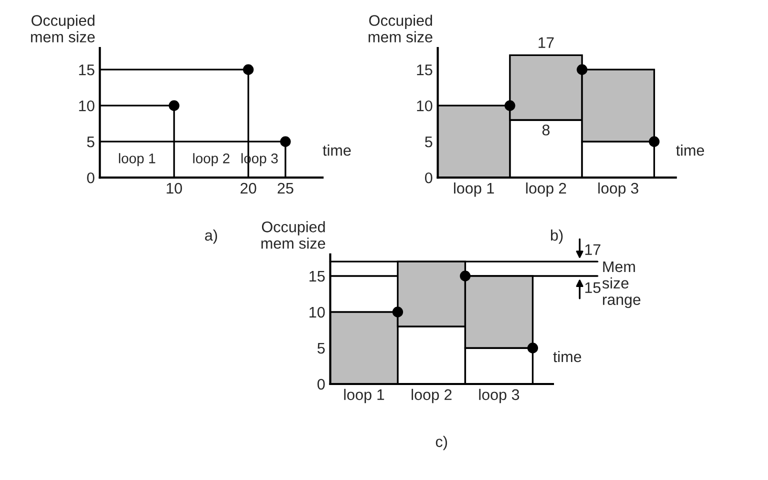 This screenshot has height=480, width=768. Describe the element at coordinates (546, 130) in the screenshot. I see `annotation: 8` at that location.